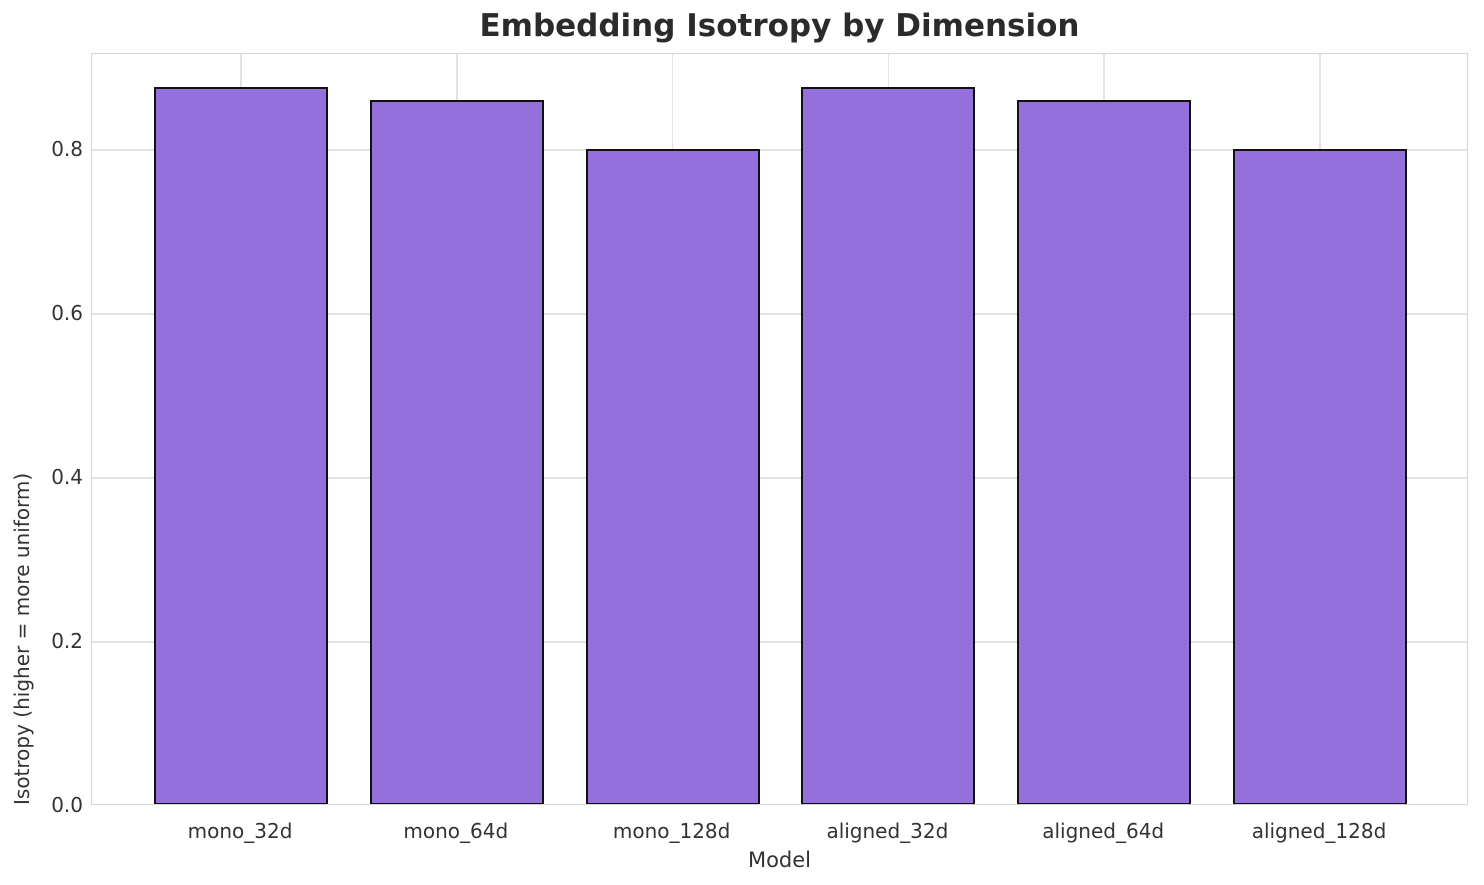 This screenshot has width=1484, height=885. I want to click on y-tick-label: 0.4, so click(67, 476).